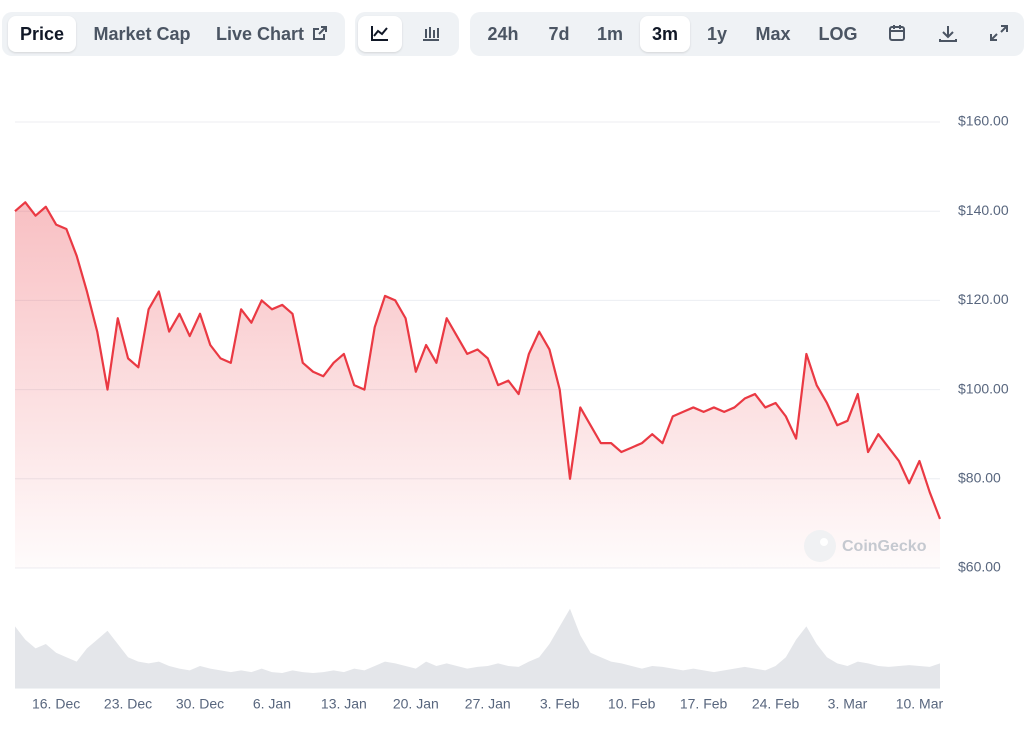  What do you see at coordinates (559, 34) in the screenshot?
I see `range: 7d` at bounding box center [559, 34].